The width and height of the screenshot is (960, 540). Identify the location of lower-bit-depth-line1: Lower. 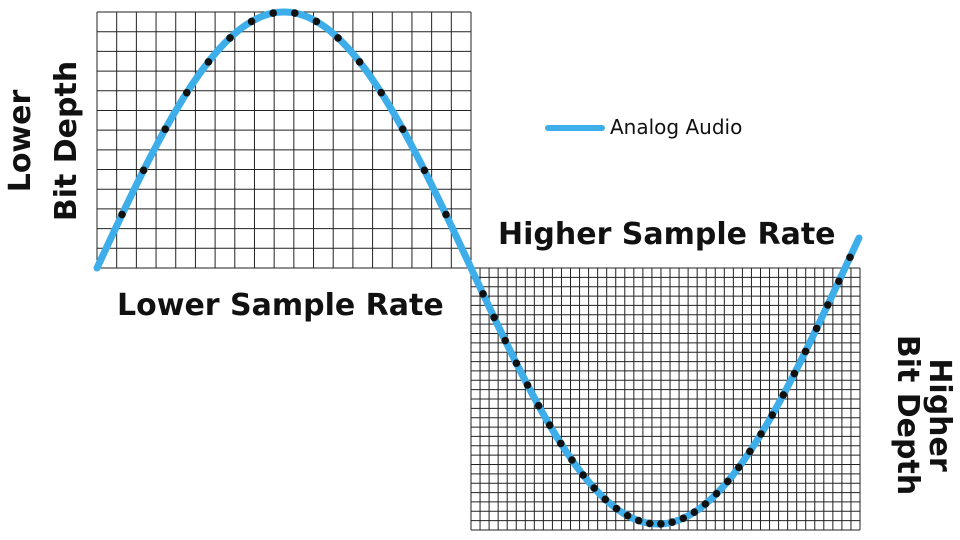
(20, 141).